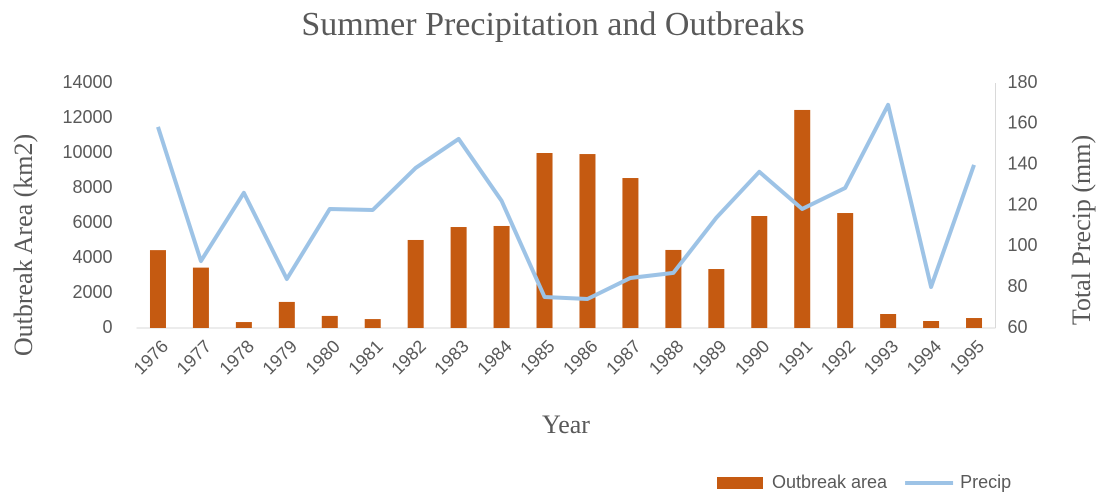  Describe the element at coordinates (107, 327) in the screenshot. I see `y-tick-label: 0` at that location.